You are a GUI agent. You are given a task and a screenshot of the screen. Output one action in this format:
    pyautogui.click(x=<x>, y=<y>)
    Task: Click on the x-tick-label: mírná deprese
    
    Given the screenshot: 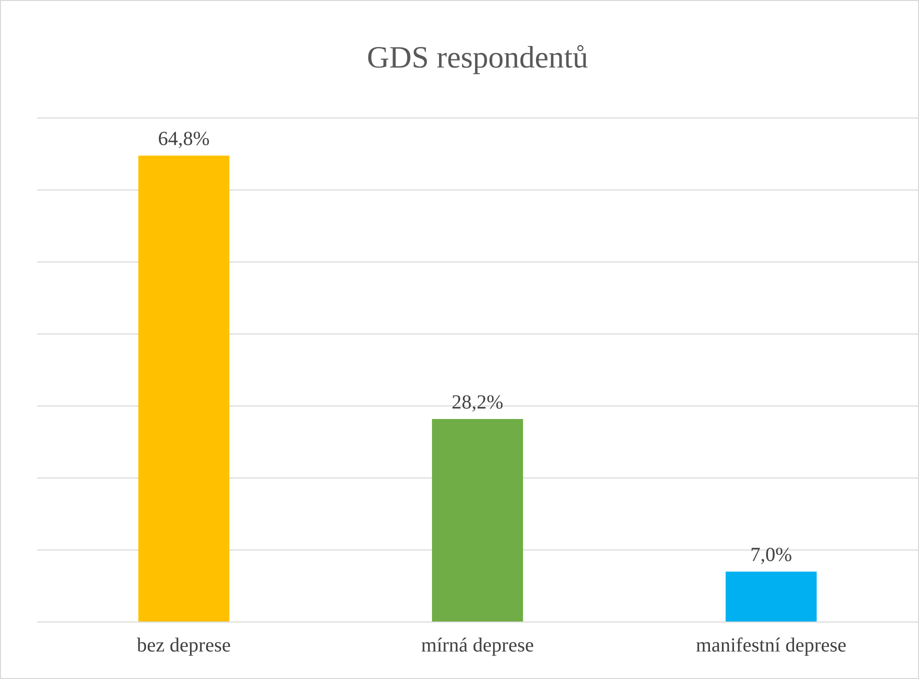 What is the action you would take?
    pyautogui.click(x=477, y=645)
    